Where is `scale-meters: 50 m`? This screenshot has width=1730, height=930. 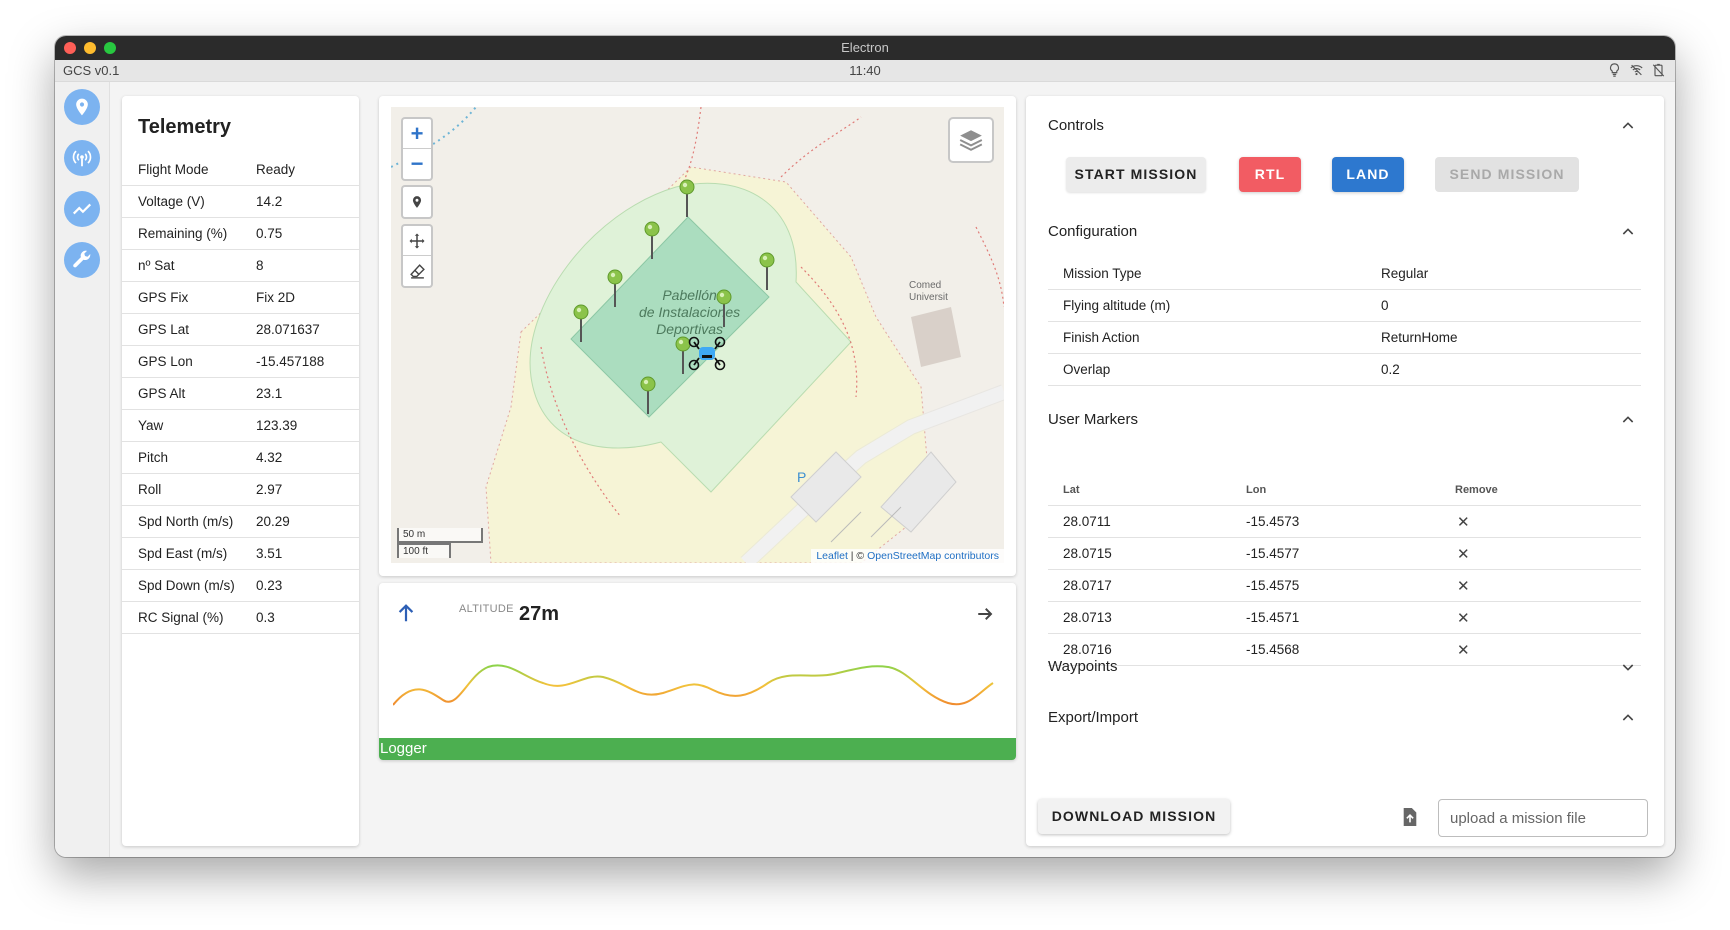 scale-meters: 50 m is located at coordinates (440, 535).